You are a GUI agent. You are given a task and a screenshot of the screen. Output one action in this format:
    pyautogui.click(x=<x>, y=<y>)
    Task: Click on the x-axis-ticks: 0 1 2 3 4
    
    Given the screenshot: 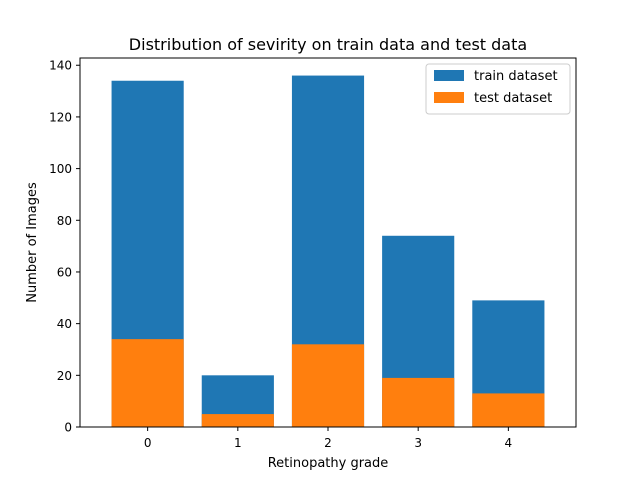 What is the action you would take?
    pyautogui.click(x=328, y=438)
    